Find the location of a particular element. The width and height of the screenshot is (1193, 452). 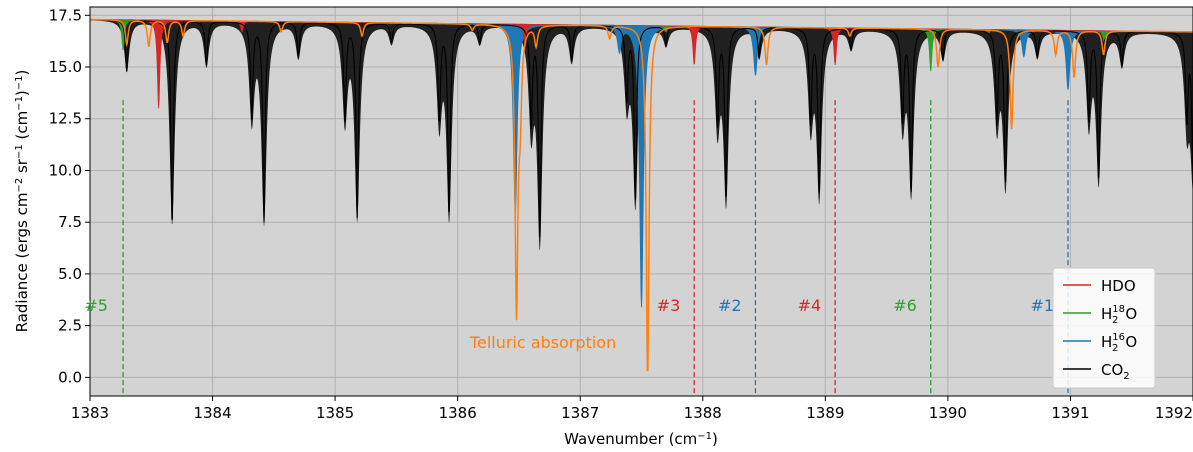

y-tick-label: 7.5 is located at coordinates (70, 222).